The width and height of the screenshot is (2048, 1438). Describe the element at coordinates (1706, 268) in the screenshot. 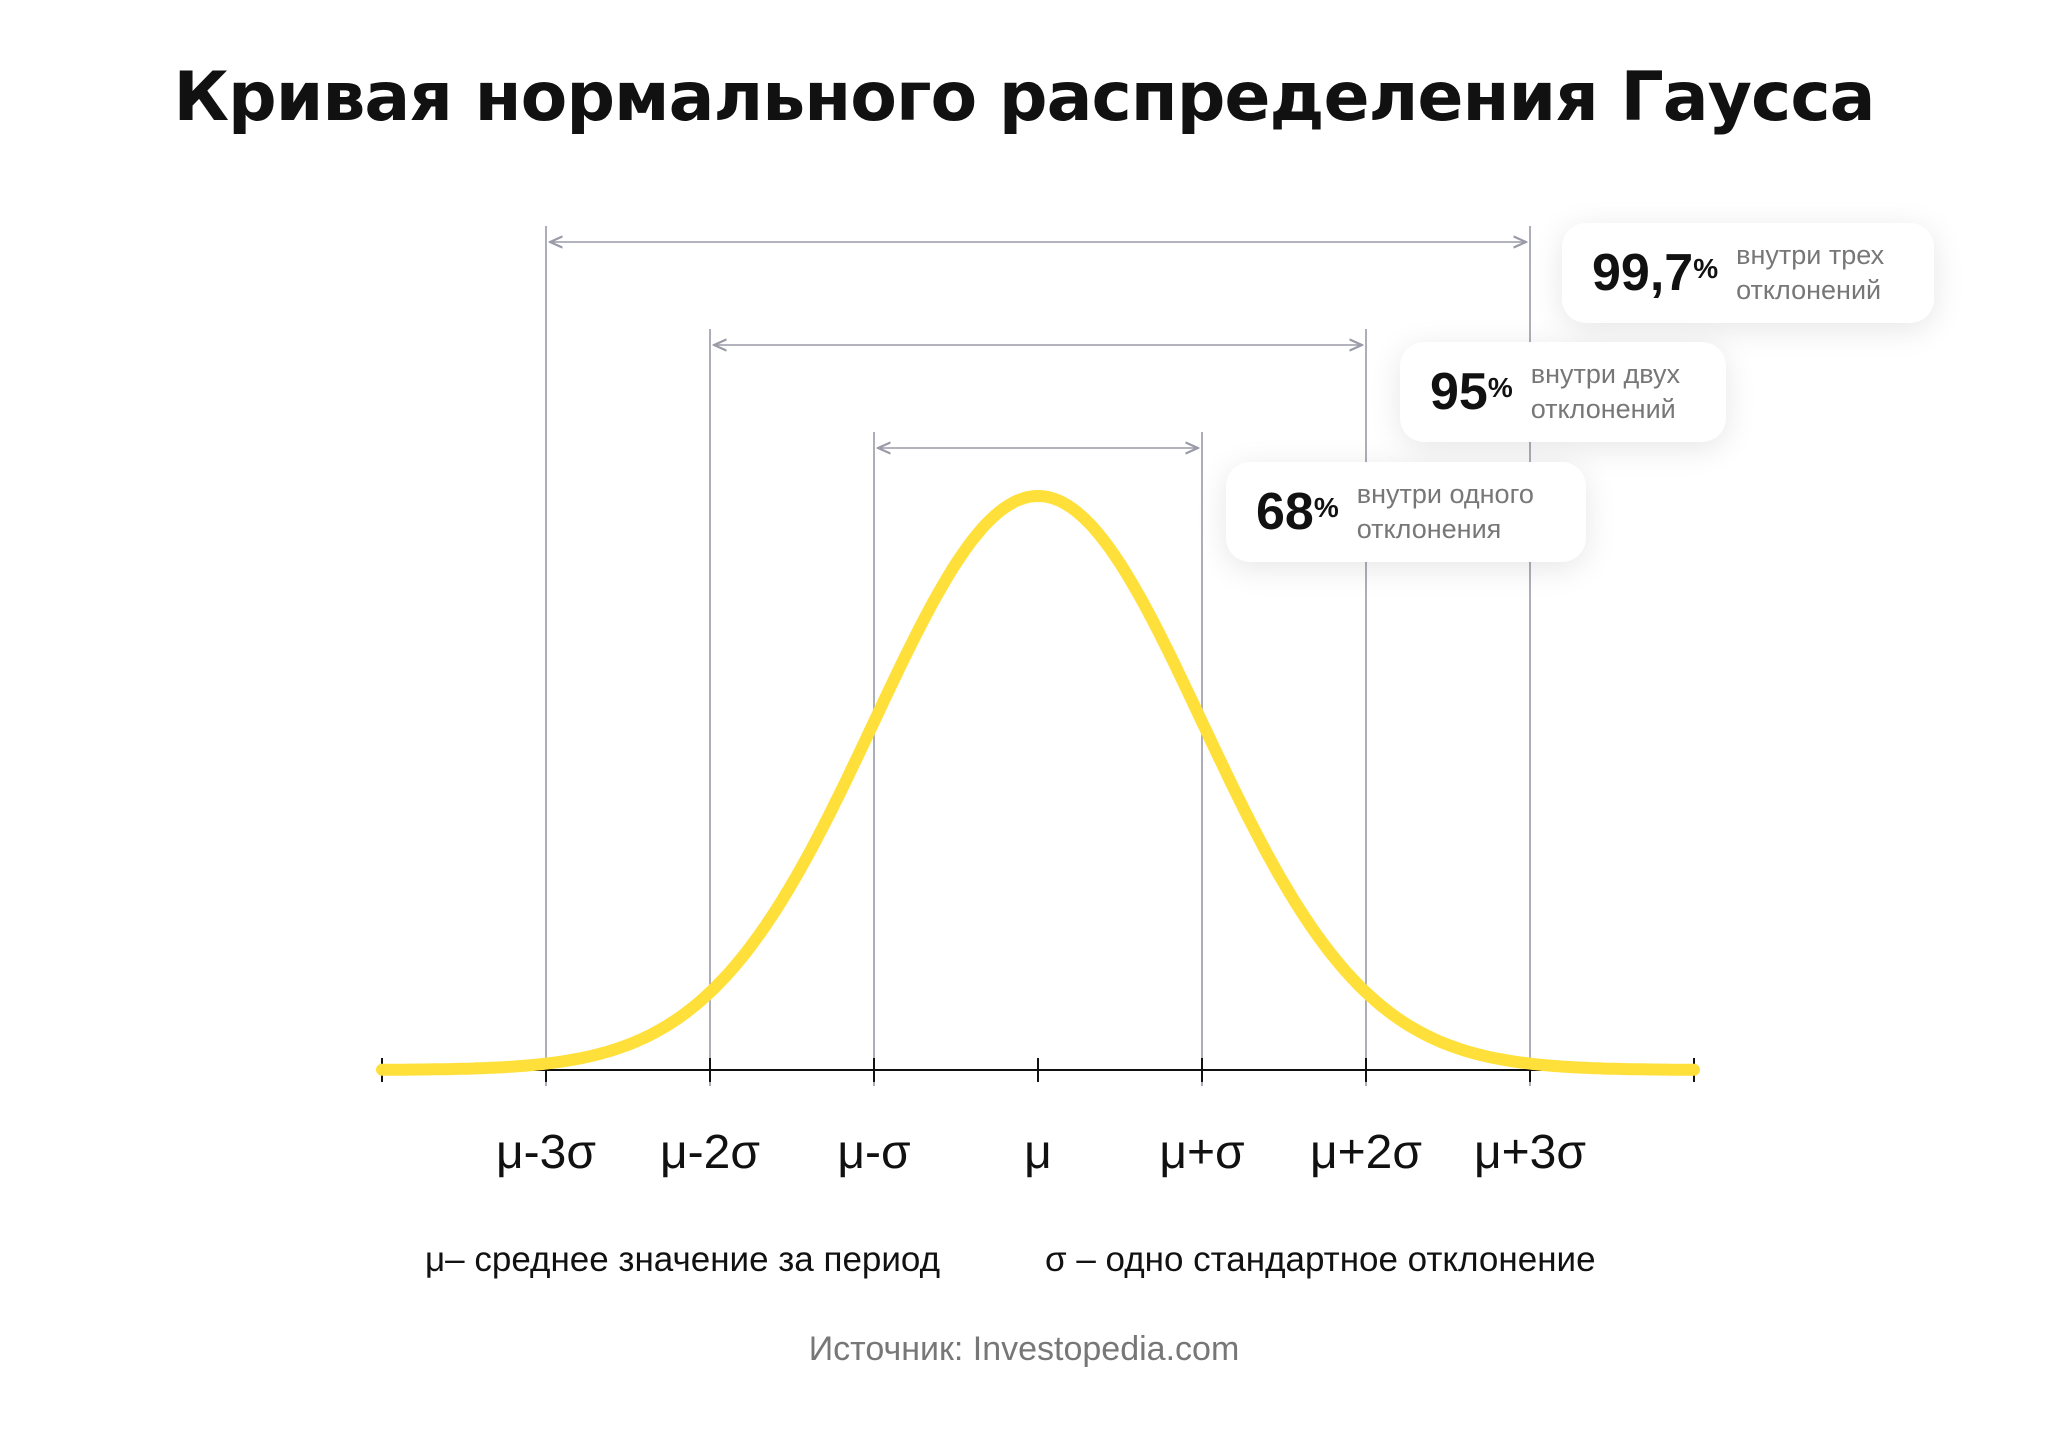

I see `callout-3-sigma-percent: %` at that location.